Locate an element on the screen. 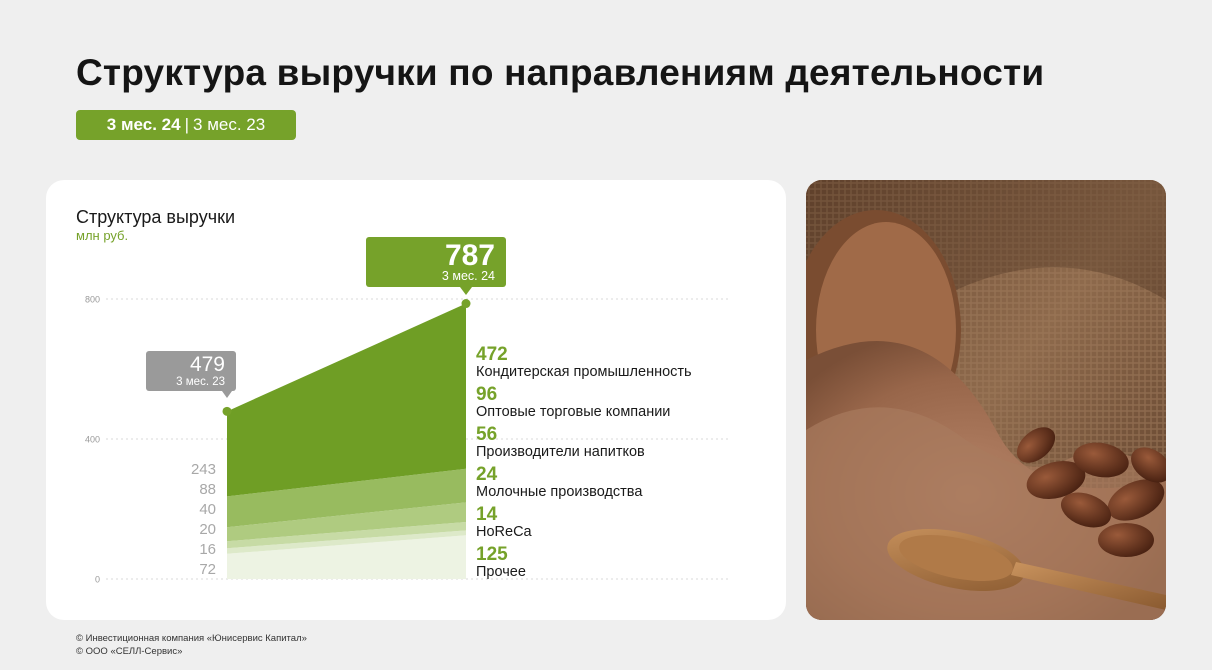  right-series-label: HoReCa is located at coordinates (504, 532).